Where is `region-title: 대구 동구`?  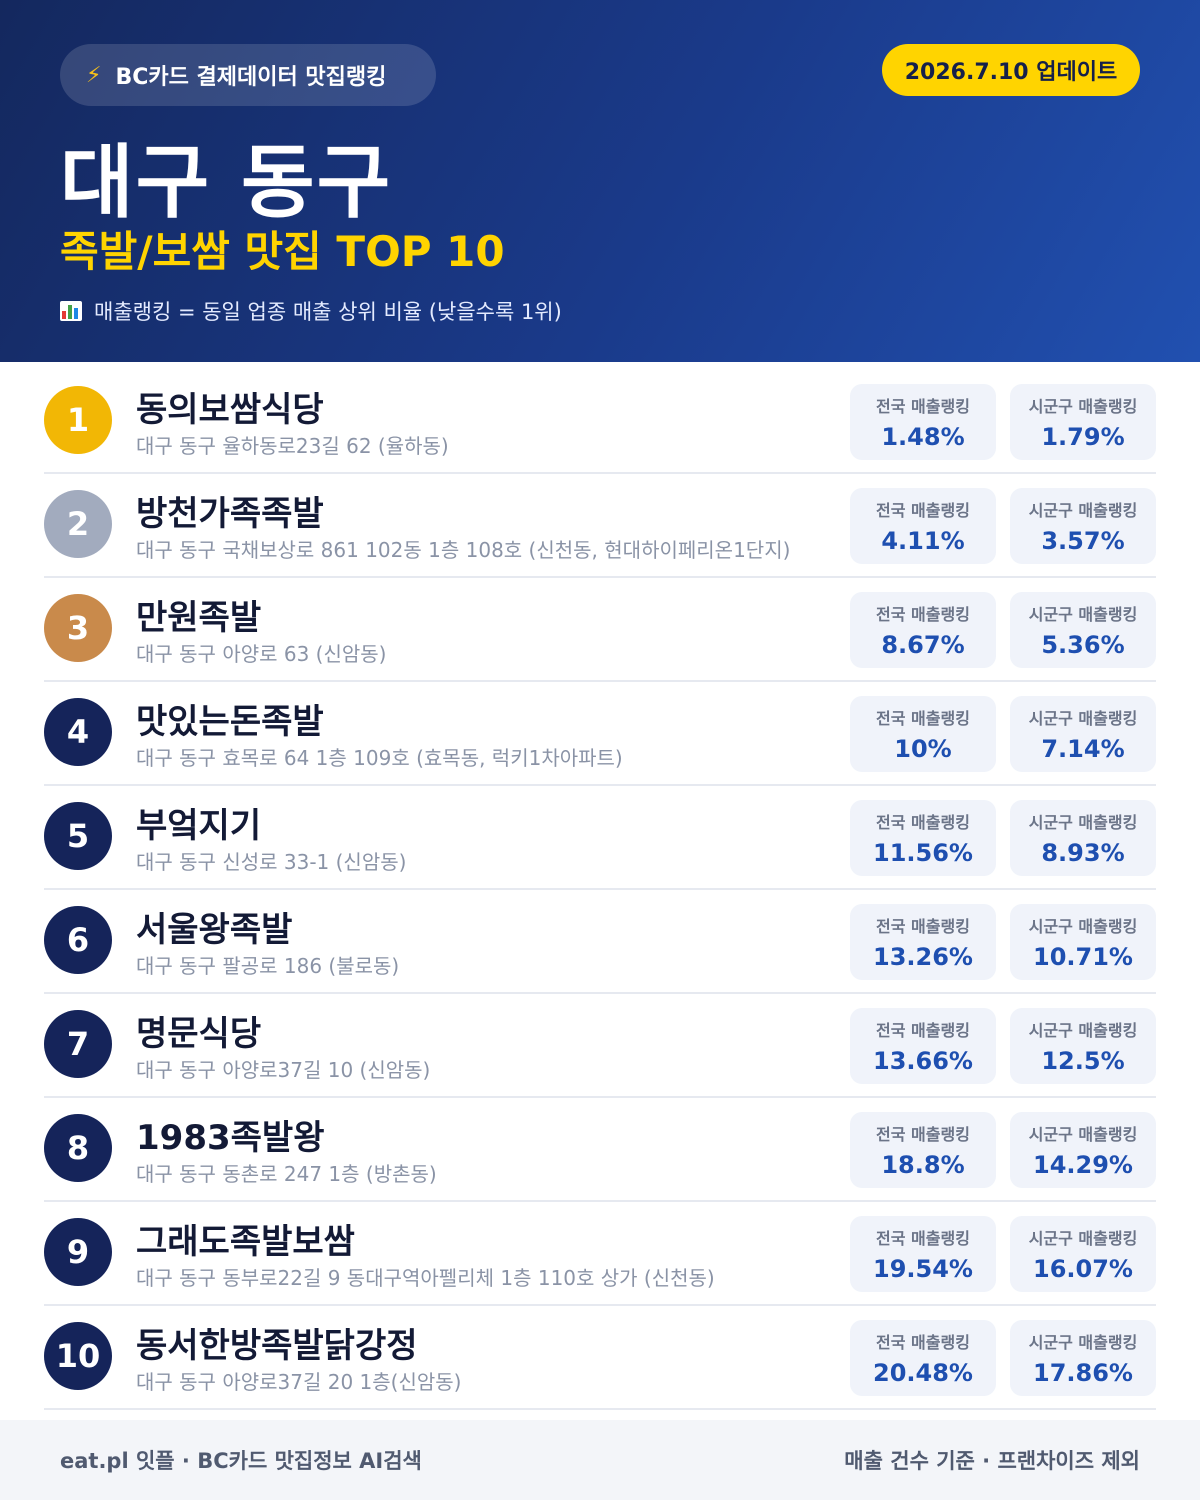
region-title: 대구 동구 is located at coordinates (226, 182).